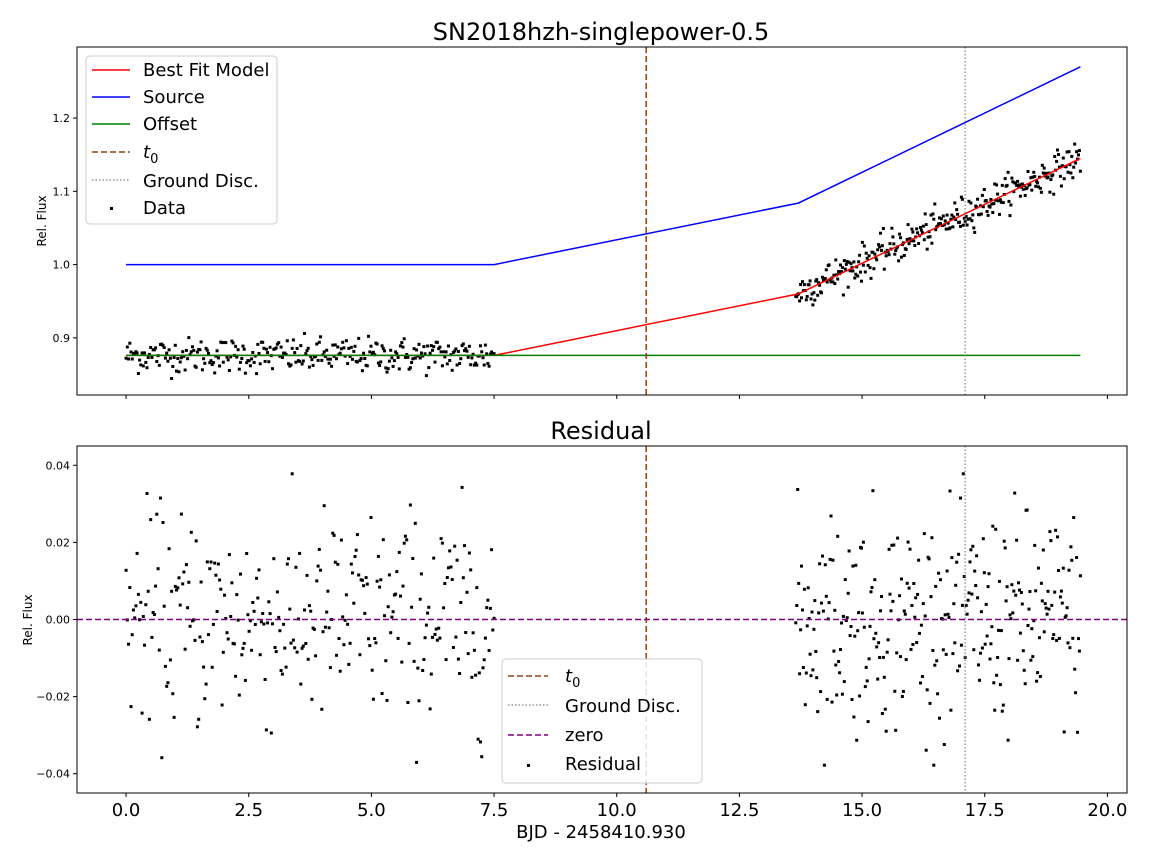 The height and width of the screenshot is (864, 1152). What do you see at coordinates (53, 774) in the screenshot?
I see `y-tick-label: −0.04` at bounding box center [53, 774].